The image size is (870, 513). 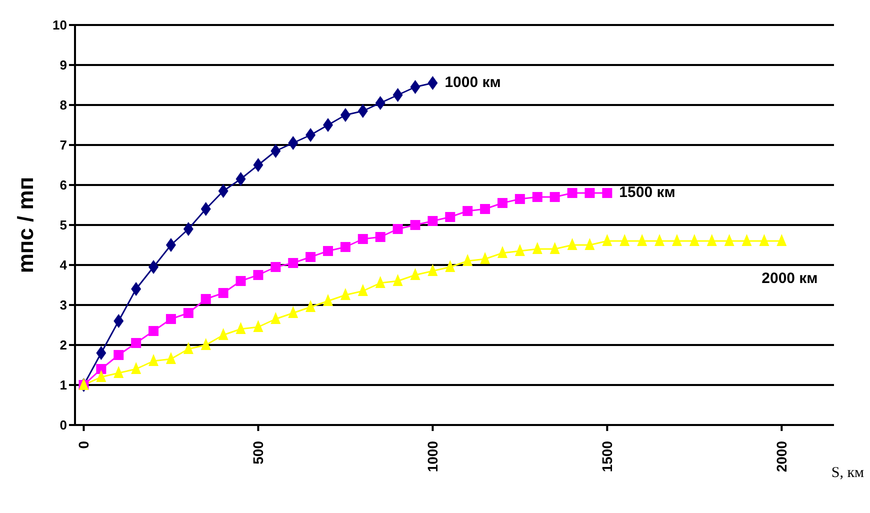 I want to click on x-axis-title: S, км, so click(x=848, y=473).